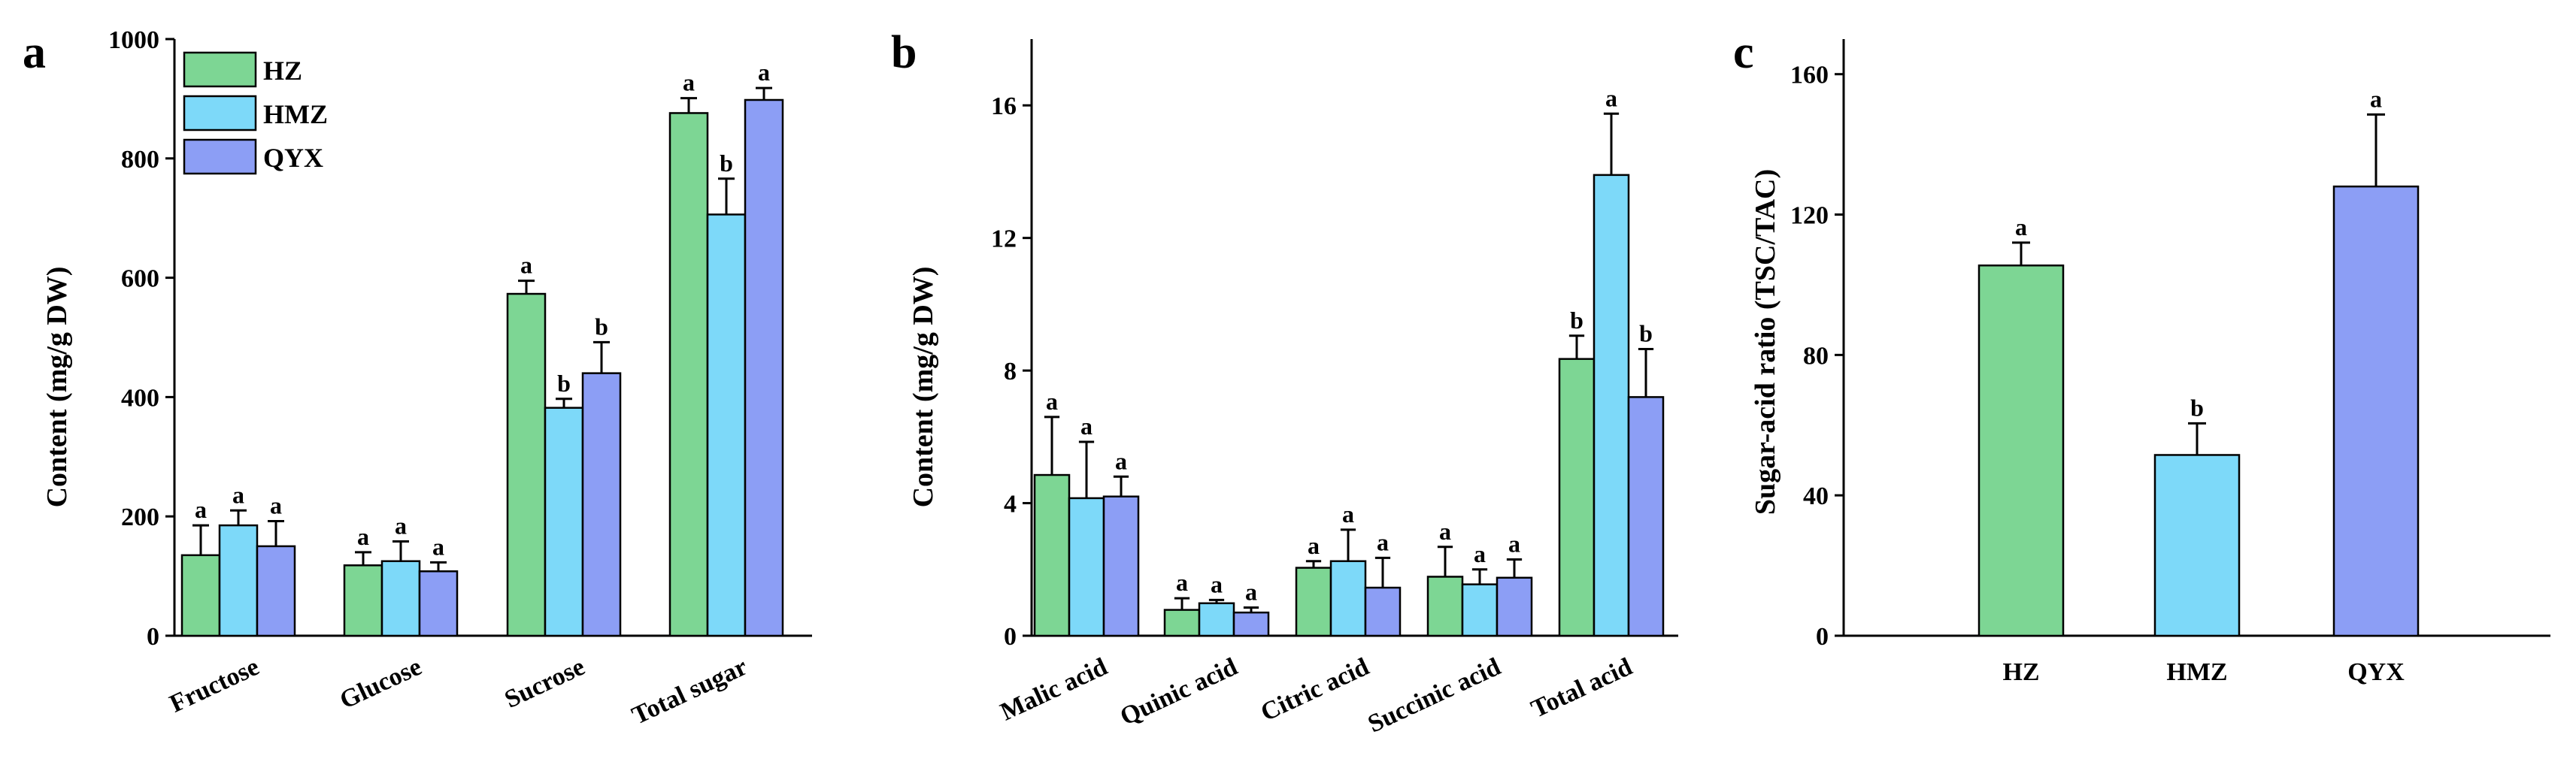 The image size is (2576, 774). What do you see at coordinates (140, 160) in the screenshot?
I see `panel-a-ytick-label: 800` at bounding box center [140, 160].